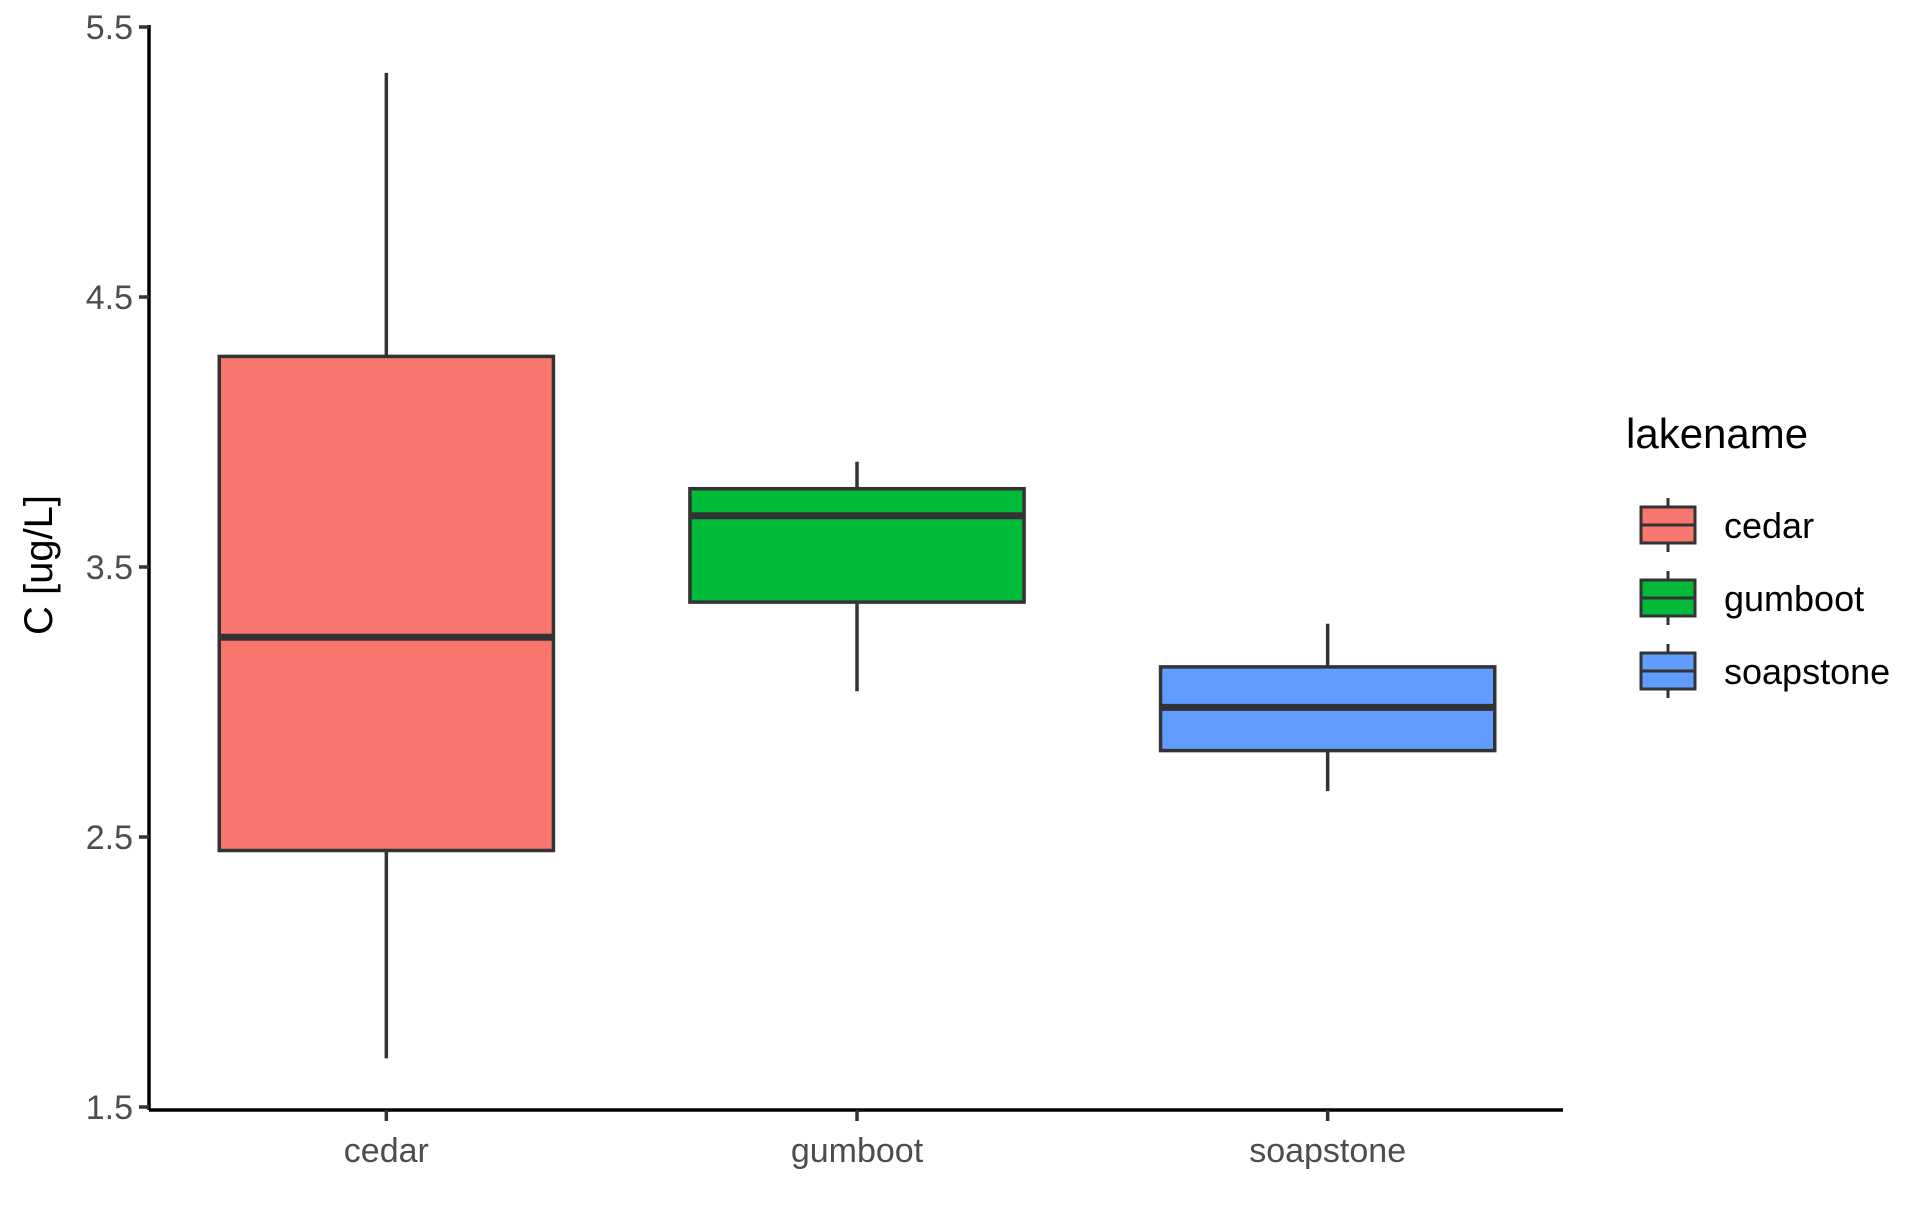  I want to click on legend-item-gumboot: gumboot, so click(1751, 598).